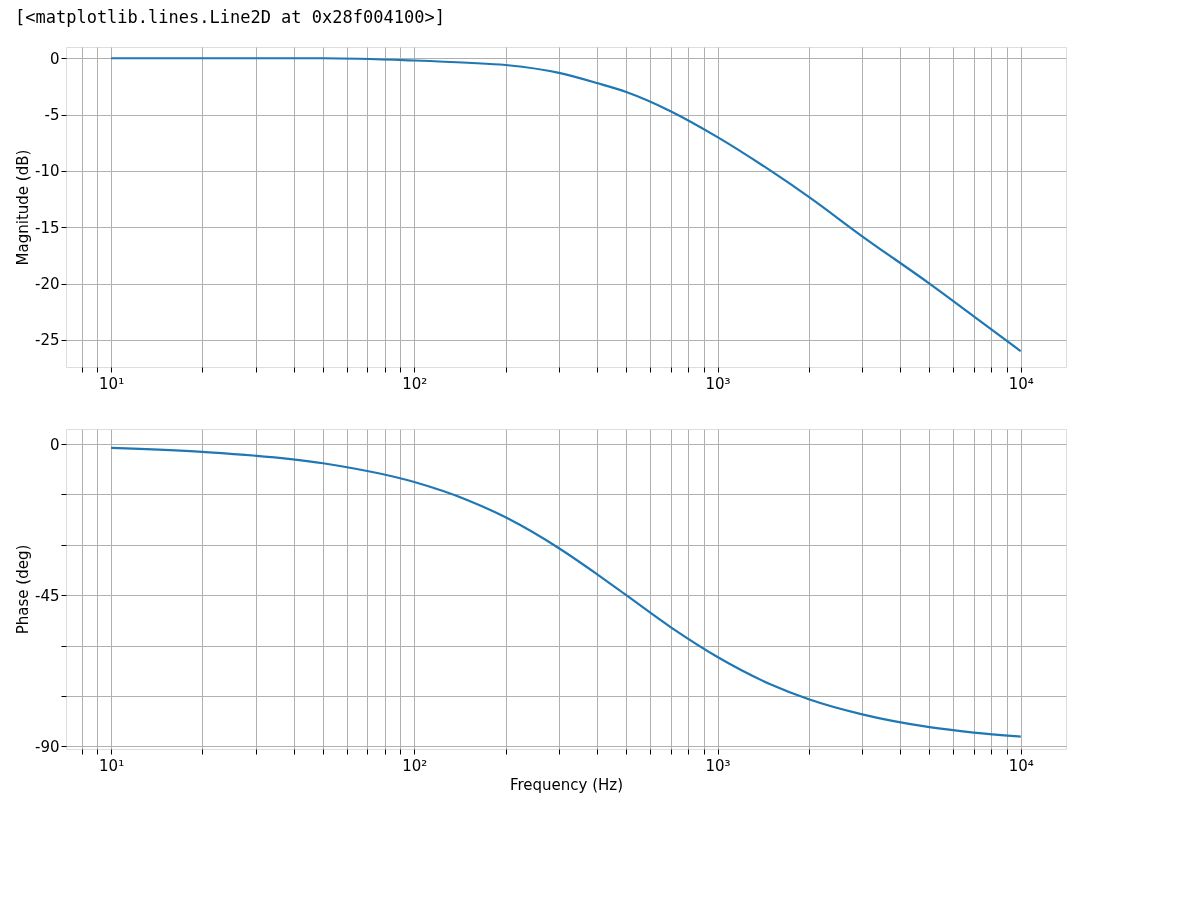  I want to click on y-tick-label: -10, so click(47, 171).